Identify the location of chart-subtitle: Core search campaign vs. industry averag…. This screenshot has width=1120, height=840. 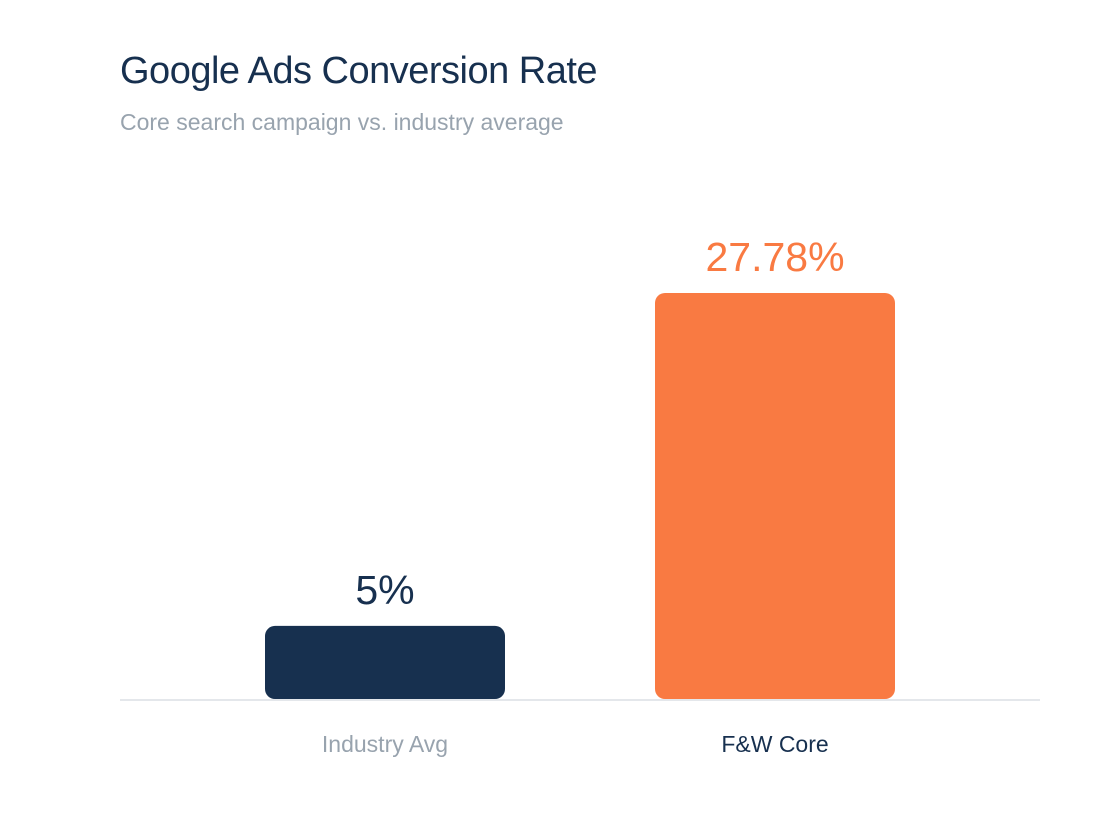
(342, 122).